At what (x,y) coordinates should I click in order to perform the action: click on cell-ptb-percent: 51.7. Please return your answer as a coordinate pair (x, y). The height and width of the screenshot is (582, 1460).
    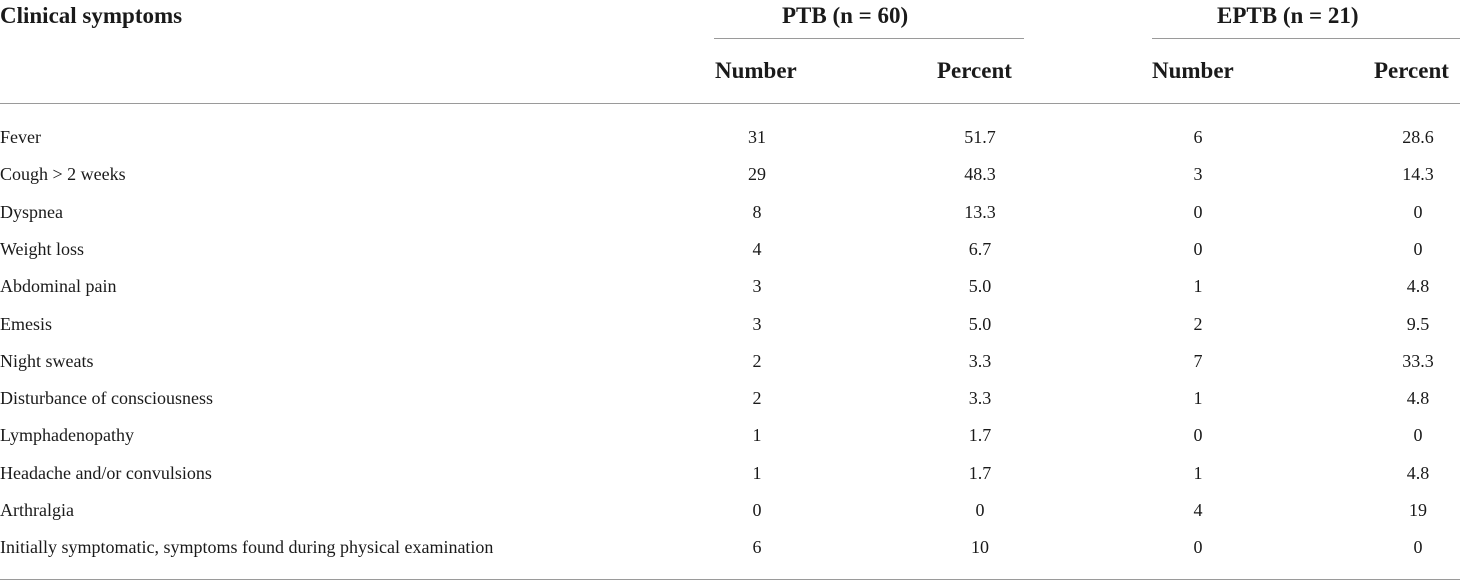
    Looking at the image, I should click on (980, 137).